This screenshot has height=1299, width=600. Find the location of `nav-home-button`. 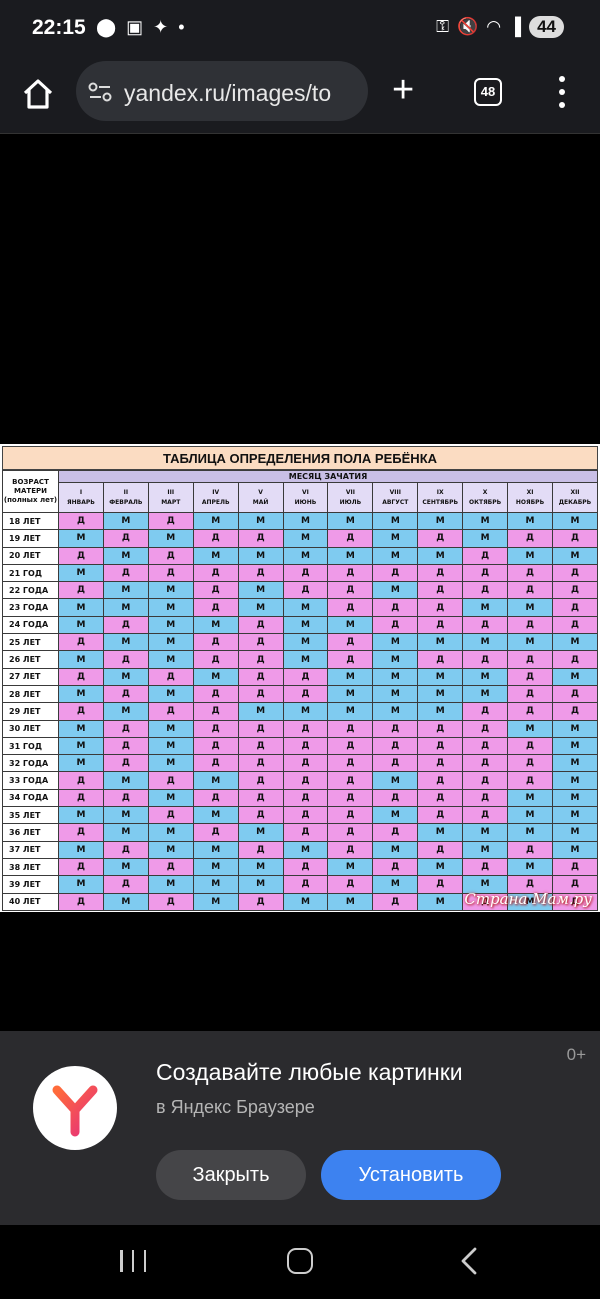

nav-home-button is located at coordinates (300, 1261).